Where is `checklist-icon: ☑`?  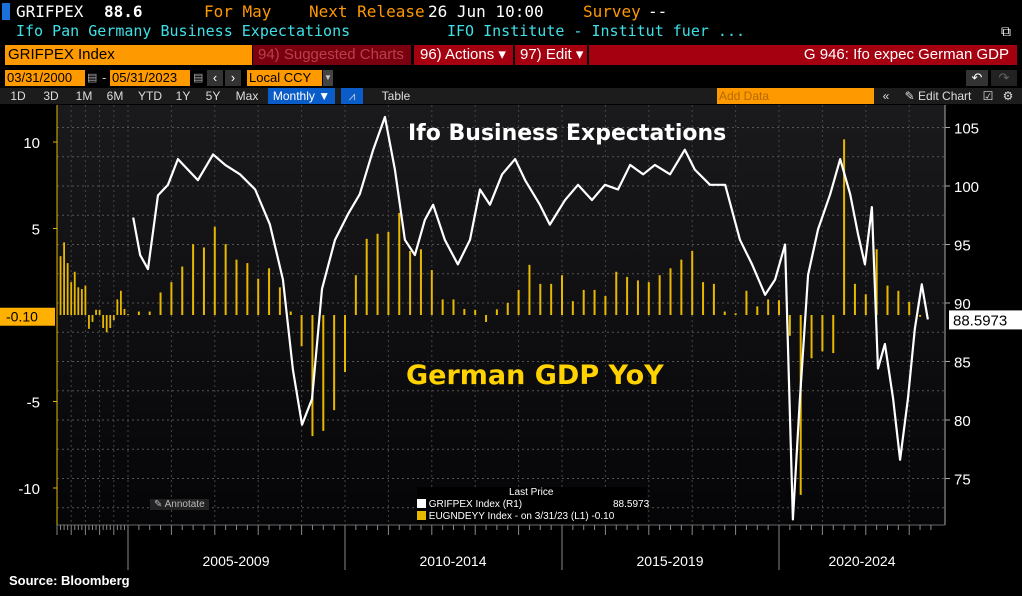 checklist-icon: ☑ is located at coordinates (988, 96).